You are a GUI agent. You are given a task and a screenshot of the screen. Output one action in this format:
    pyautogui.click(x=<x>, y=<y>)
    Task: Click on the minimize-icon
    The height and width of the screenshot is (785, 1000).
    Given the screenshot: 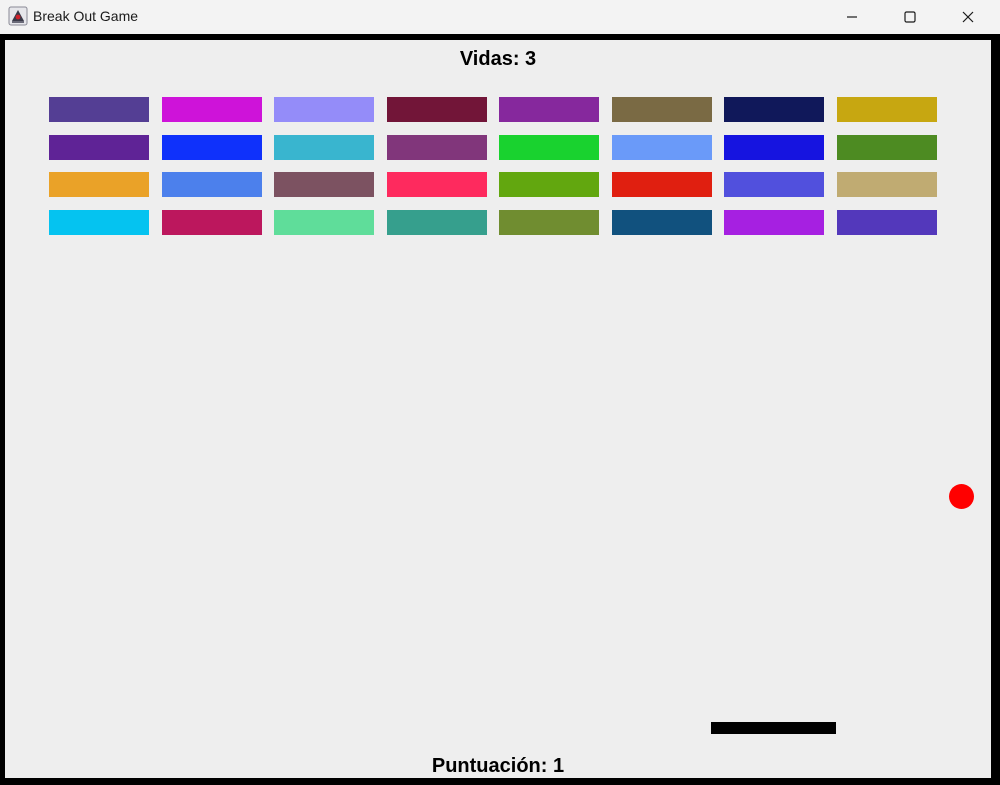 What is the action you would take?
    pyautogui.click(x=852, y=16)
    